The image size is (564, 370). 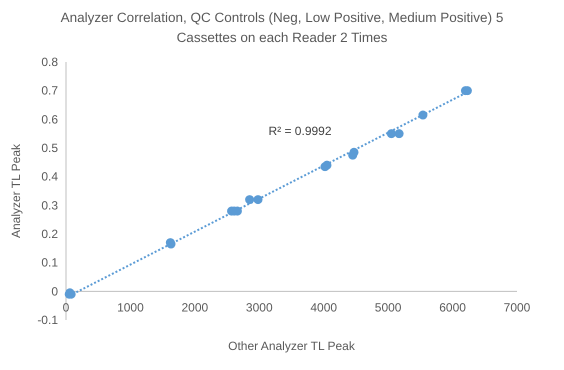 What do you see at coordinates (324, 307) in the screenshot?
I see `x-tick-label: 4000` at bounding box center [324, 307].